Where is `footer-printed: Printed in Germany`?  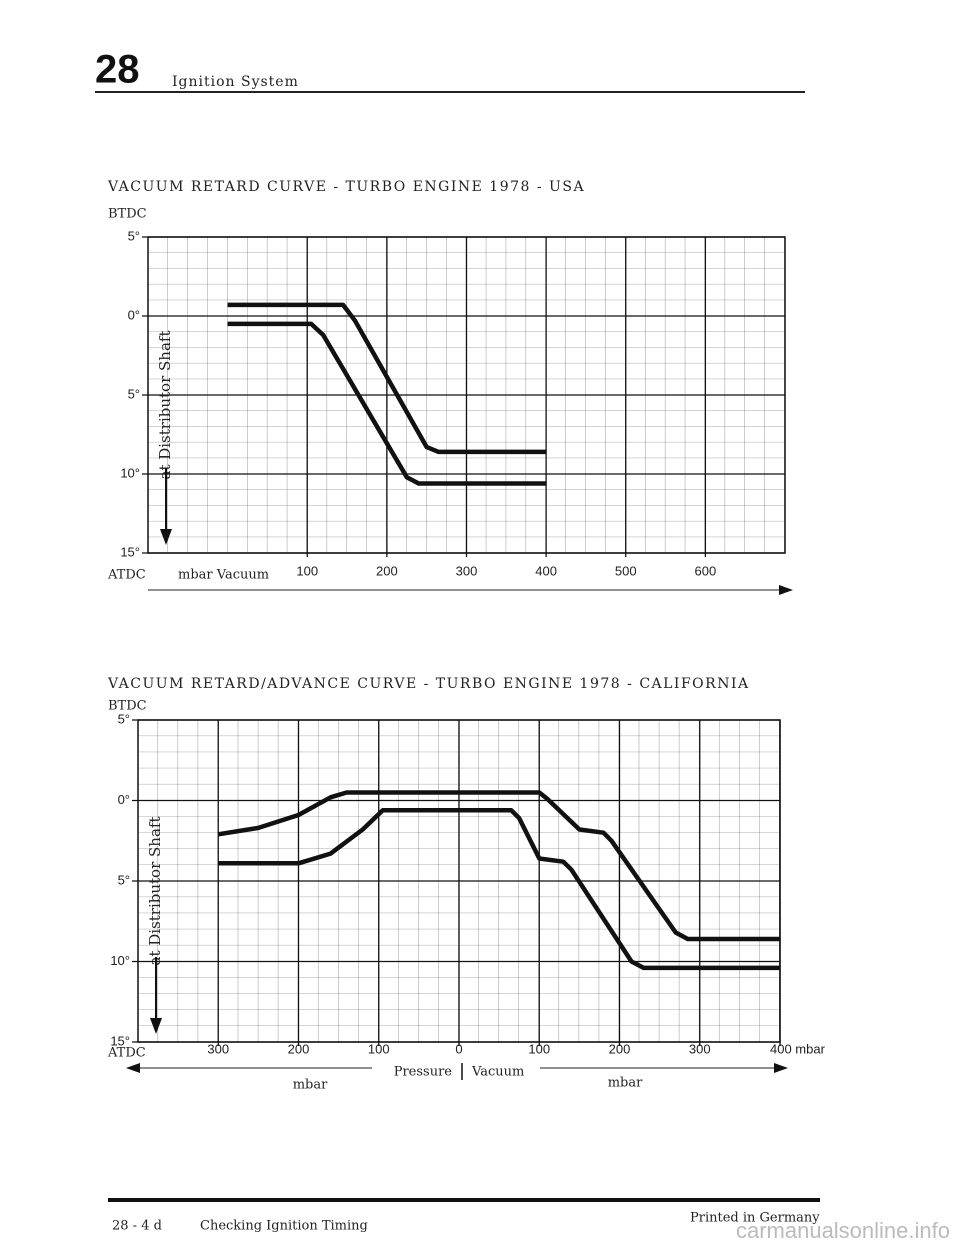 footer-printed: Printed in Germany is located at coordinates (755, 1218).